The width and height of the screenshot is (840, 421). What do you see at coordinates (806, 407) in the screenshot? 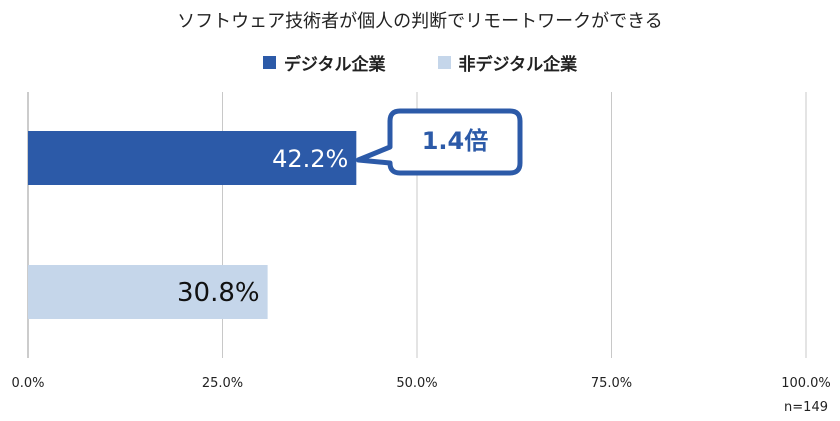
I see `sample-size-note: n=149` at bounding box center [806, 407].